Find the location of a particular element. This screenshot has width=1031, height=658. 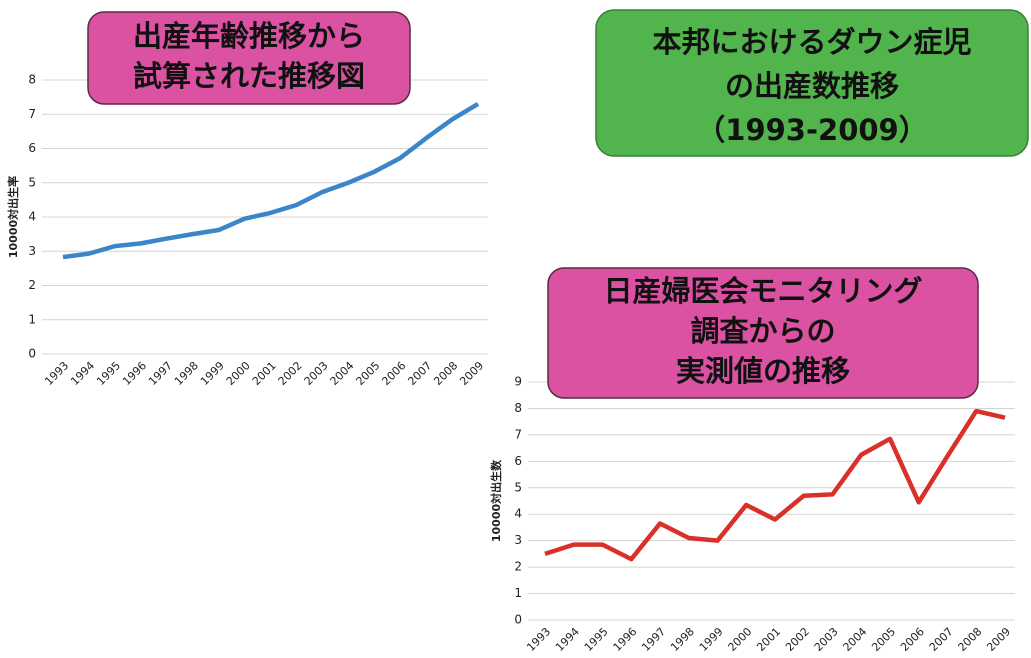

slide-title: 本邦におけるダウン症児 is located at coordinates (811, 42).